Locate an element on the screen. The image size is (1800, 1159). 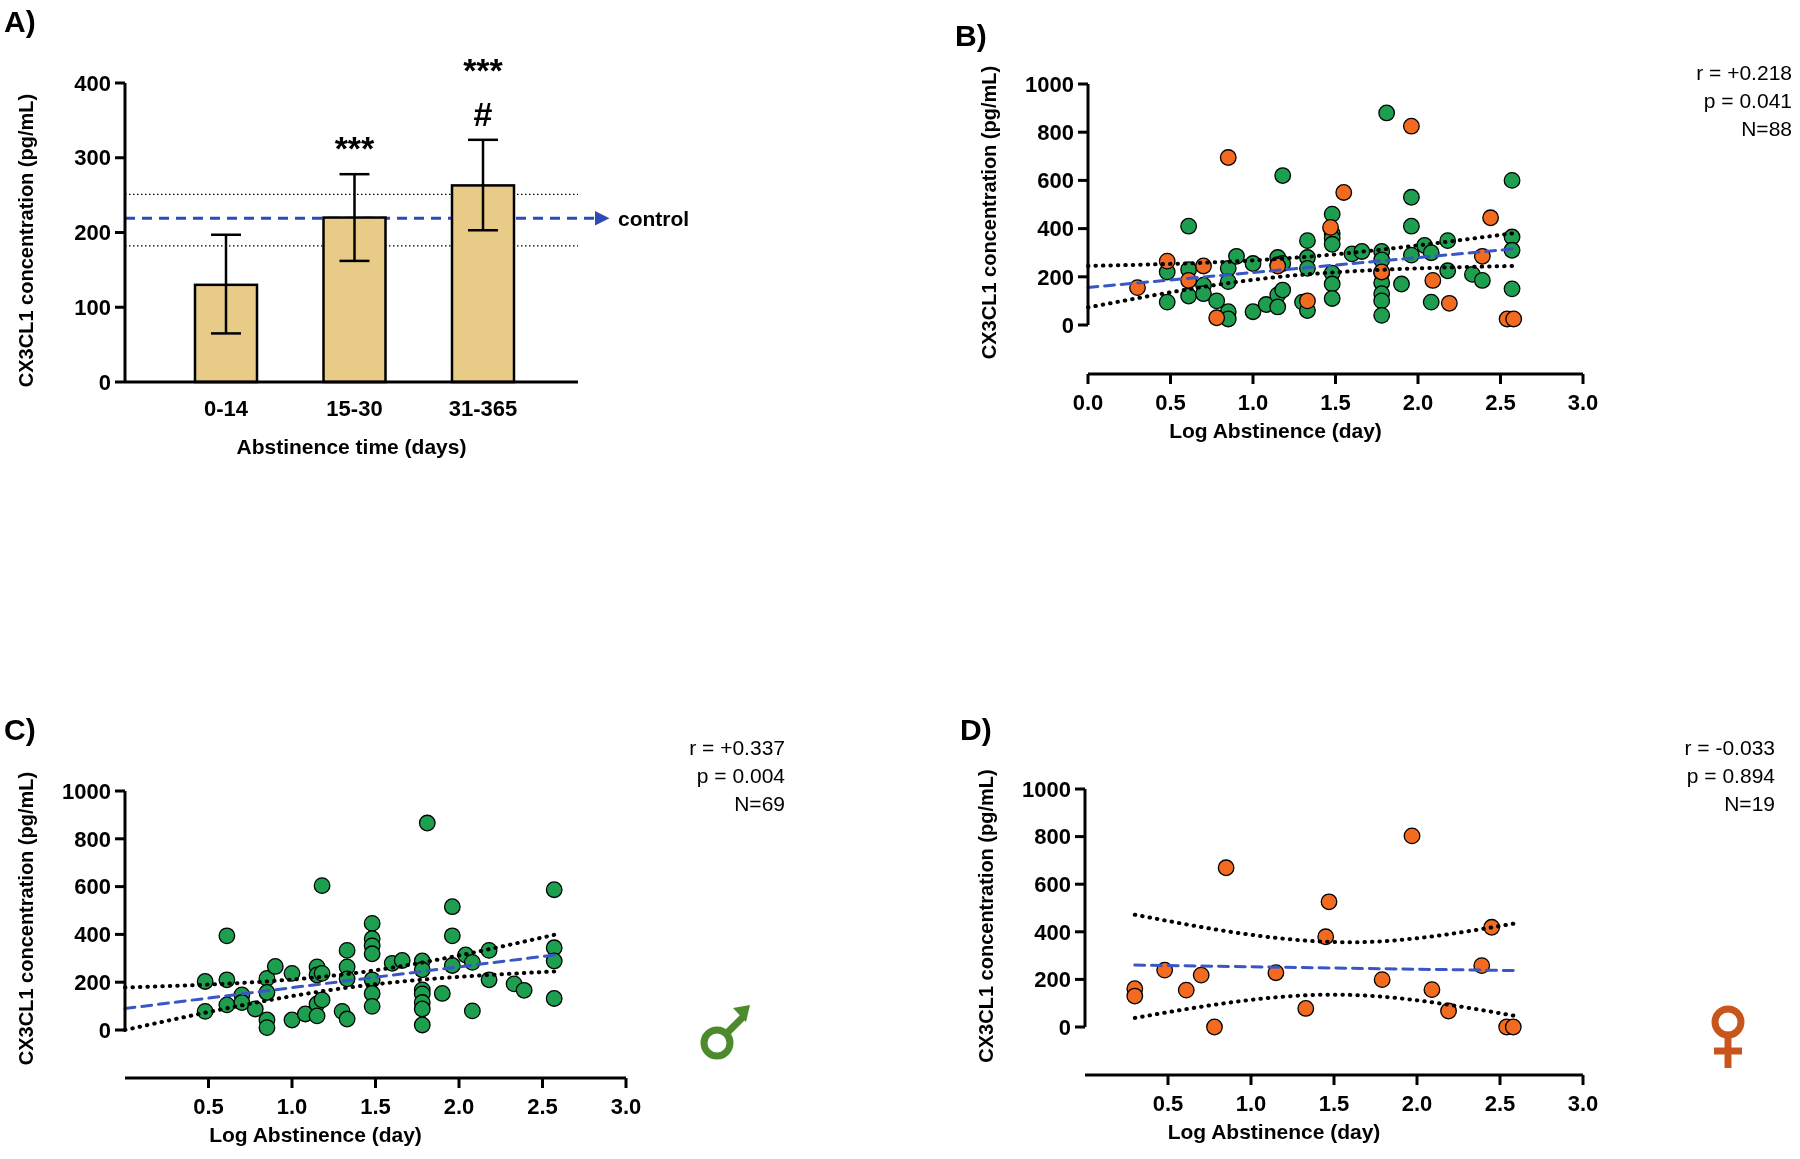
ref-line-label: control is located at coordinates (654, 218).